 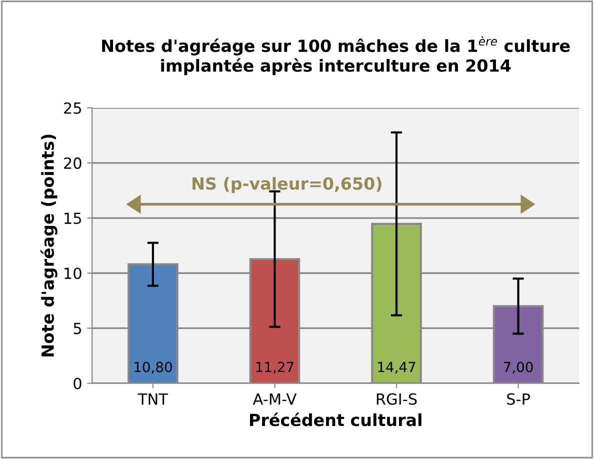 I want to click on y-tick-label: 15, so click(x=73, y=218).